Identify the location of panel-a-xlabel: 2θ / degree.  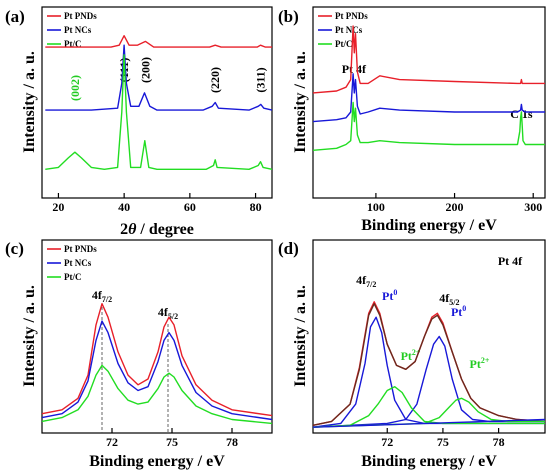
(157, 229).